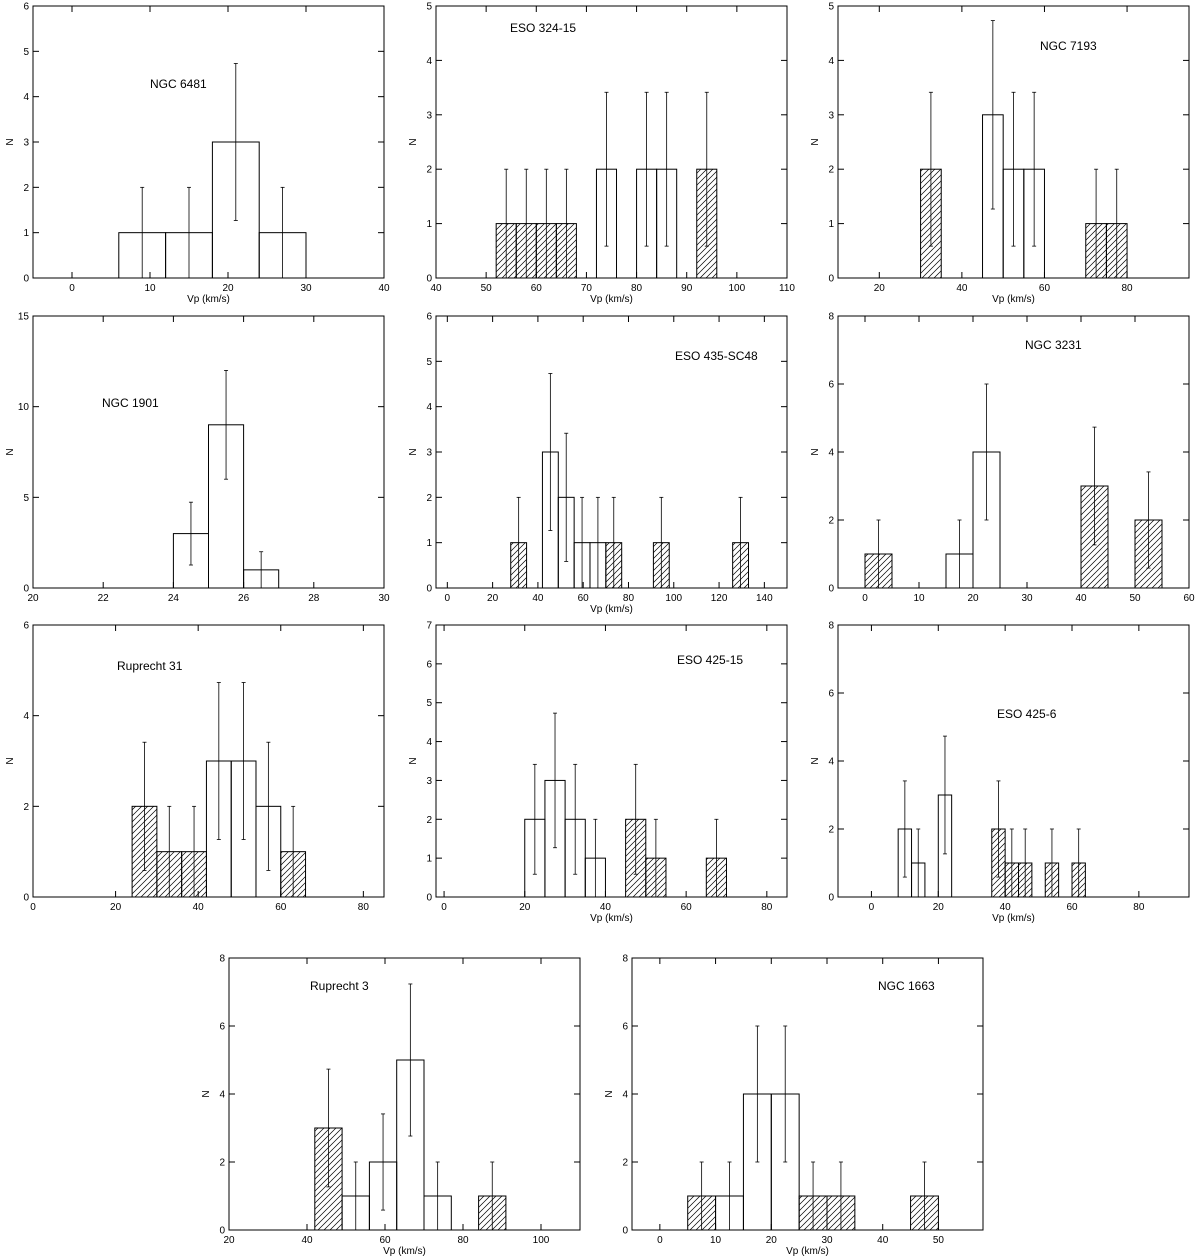  What do you see at coordinates (24, 317) in the screenshot?
I see `y-tick-label: 15` at bounding box center [24, 317].